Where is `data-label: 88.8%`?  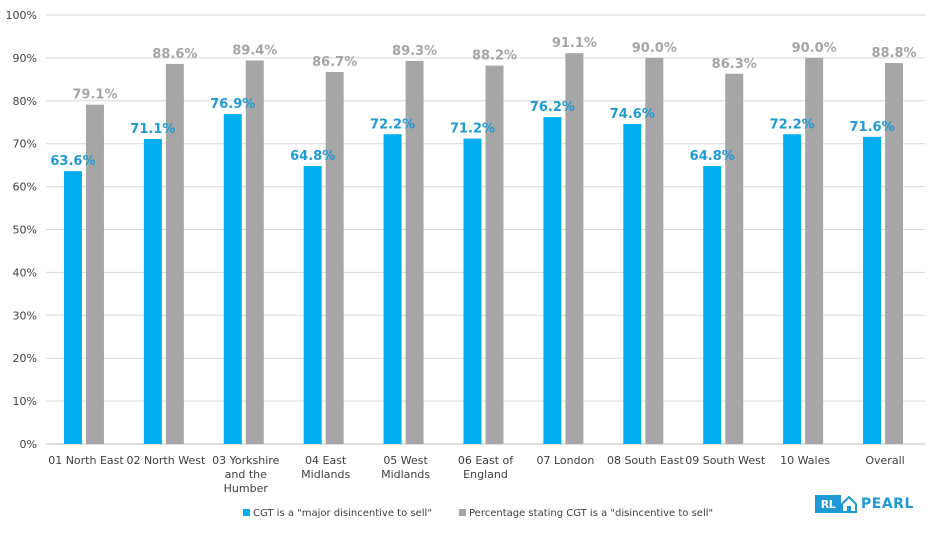 data-label: 88.8% is located at coordinates (893, 53).